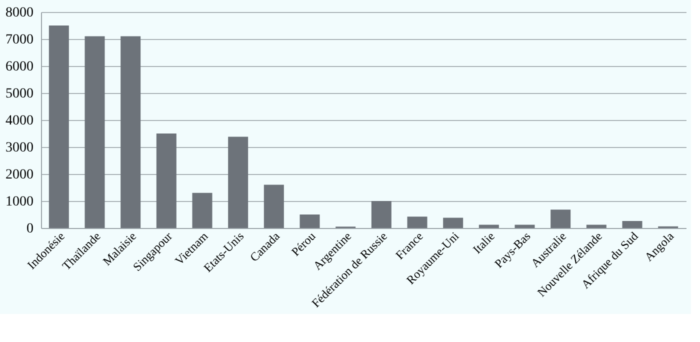 This screenshot has width=700, height=342. What do you see at coordinates (20, 148) in the screenshot?
I see `y-tick-label: 3000` at bounding box center [20, 148].